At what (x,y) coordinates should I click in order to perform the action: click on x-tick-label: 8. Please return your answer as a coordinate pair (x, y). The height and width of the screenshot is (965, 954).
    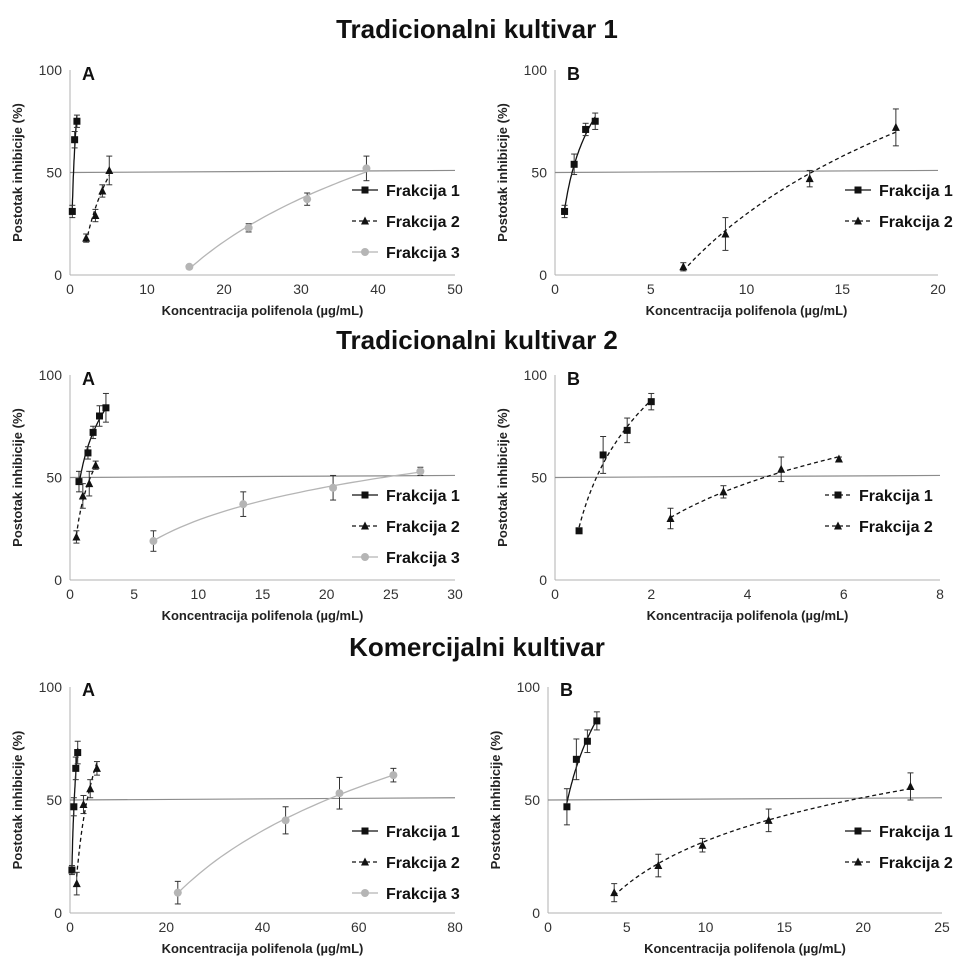
    Looking at the image, I should click on (940, 594).